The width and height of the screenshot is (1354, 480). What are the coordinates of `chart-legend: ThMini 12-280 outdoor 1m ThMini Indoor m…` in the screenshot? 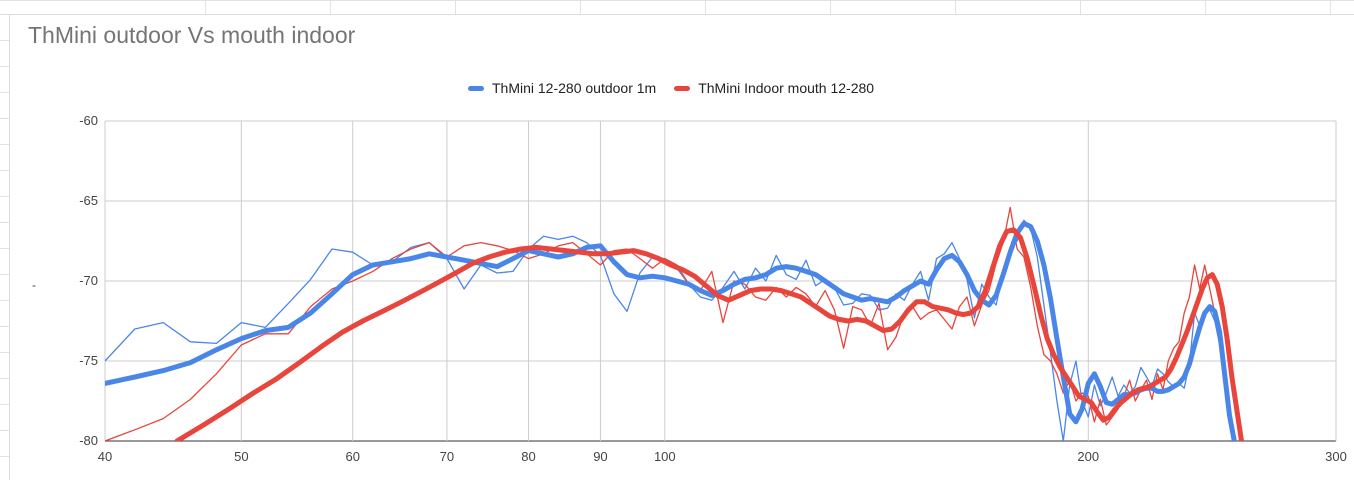 It's located at (680, 88).